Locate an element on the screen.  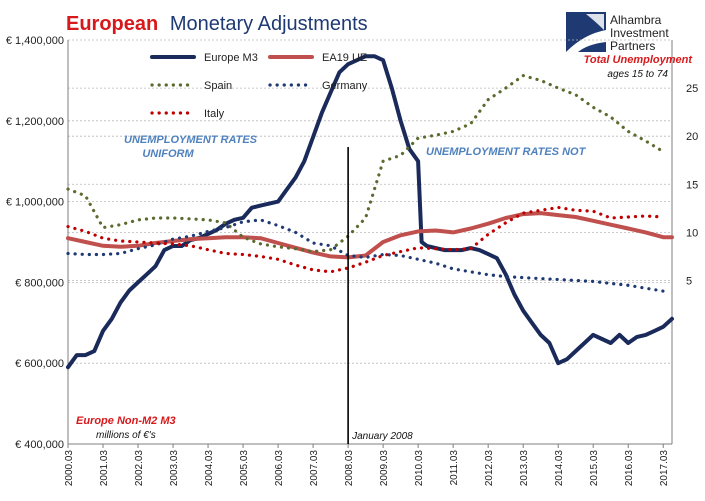
legend-label-spain: Spain is located at coordinates (218, 86).